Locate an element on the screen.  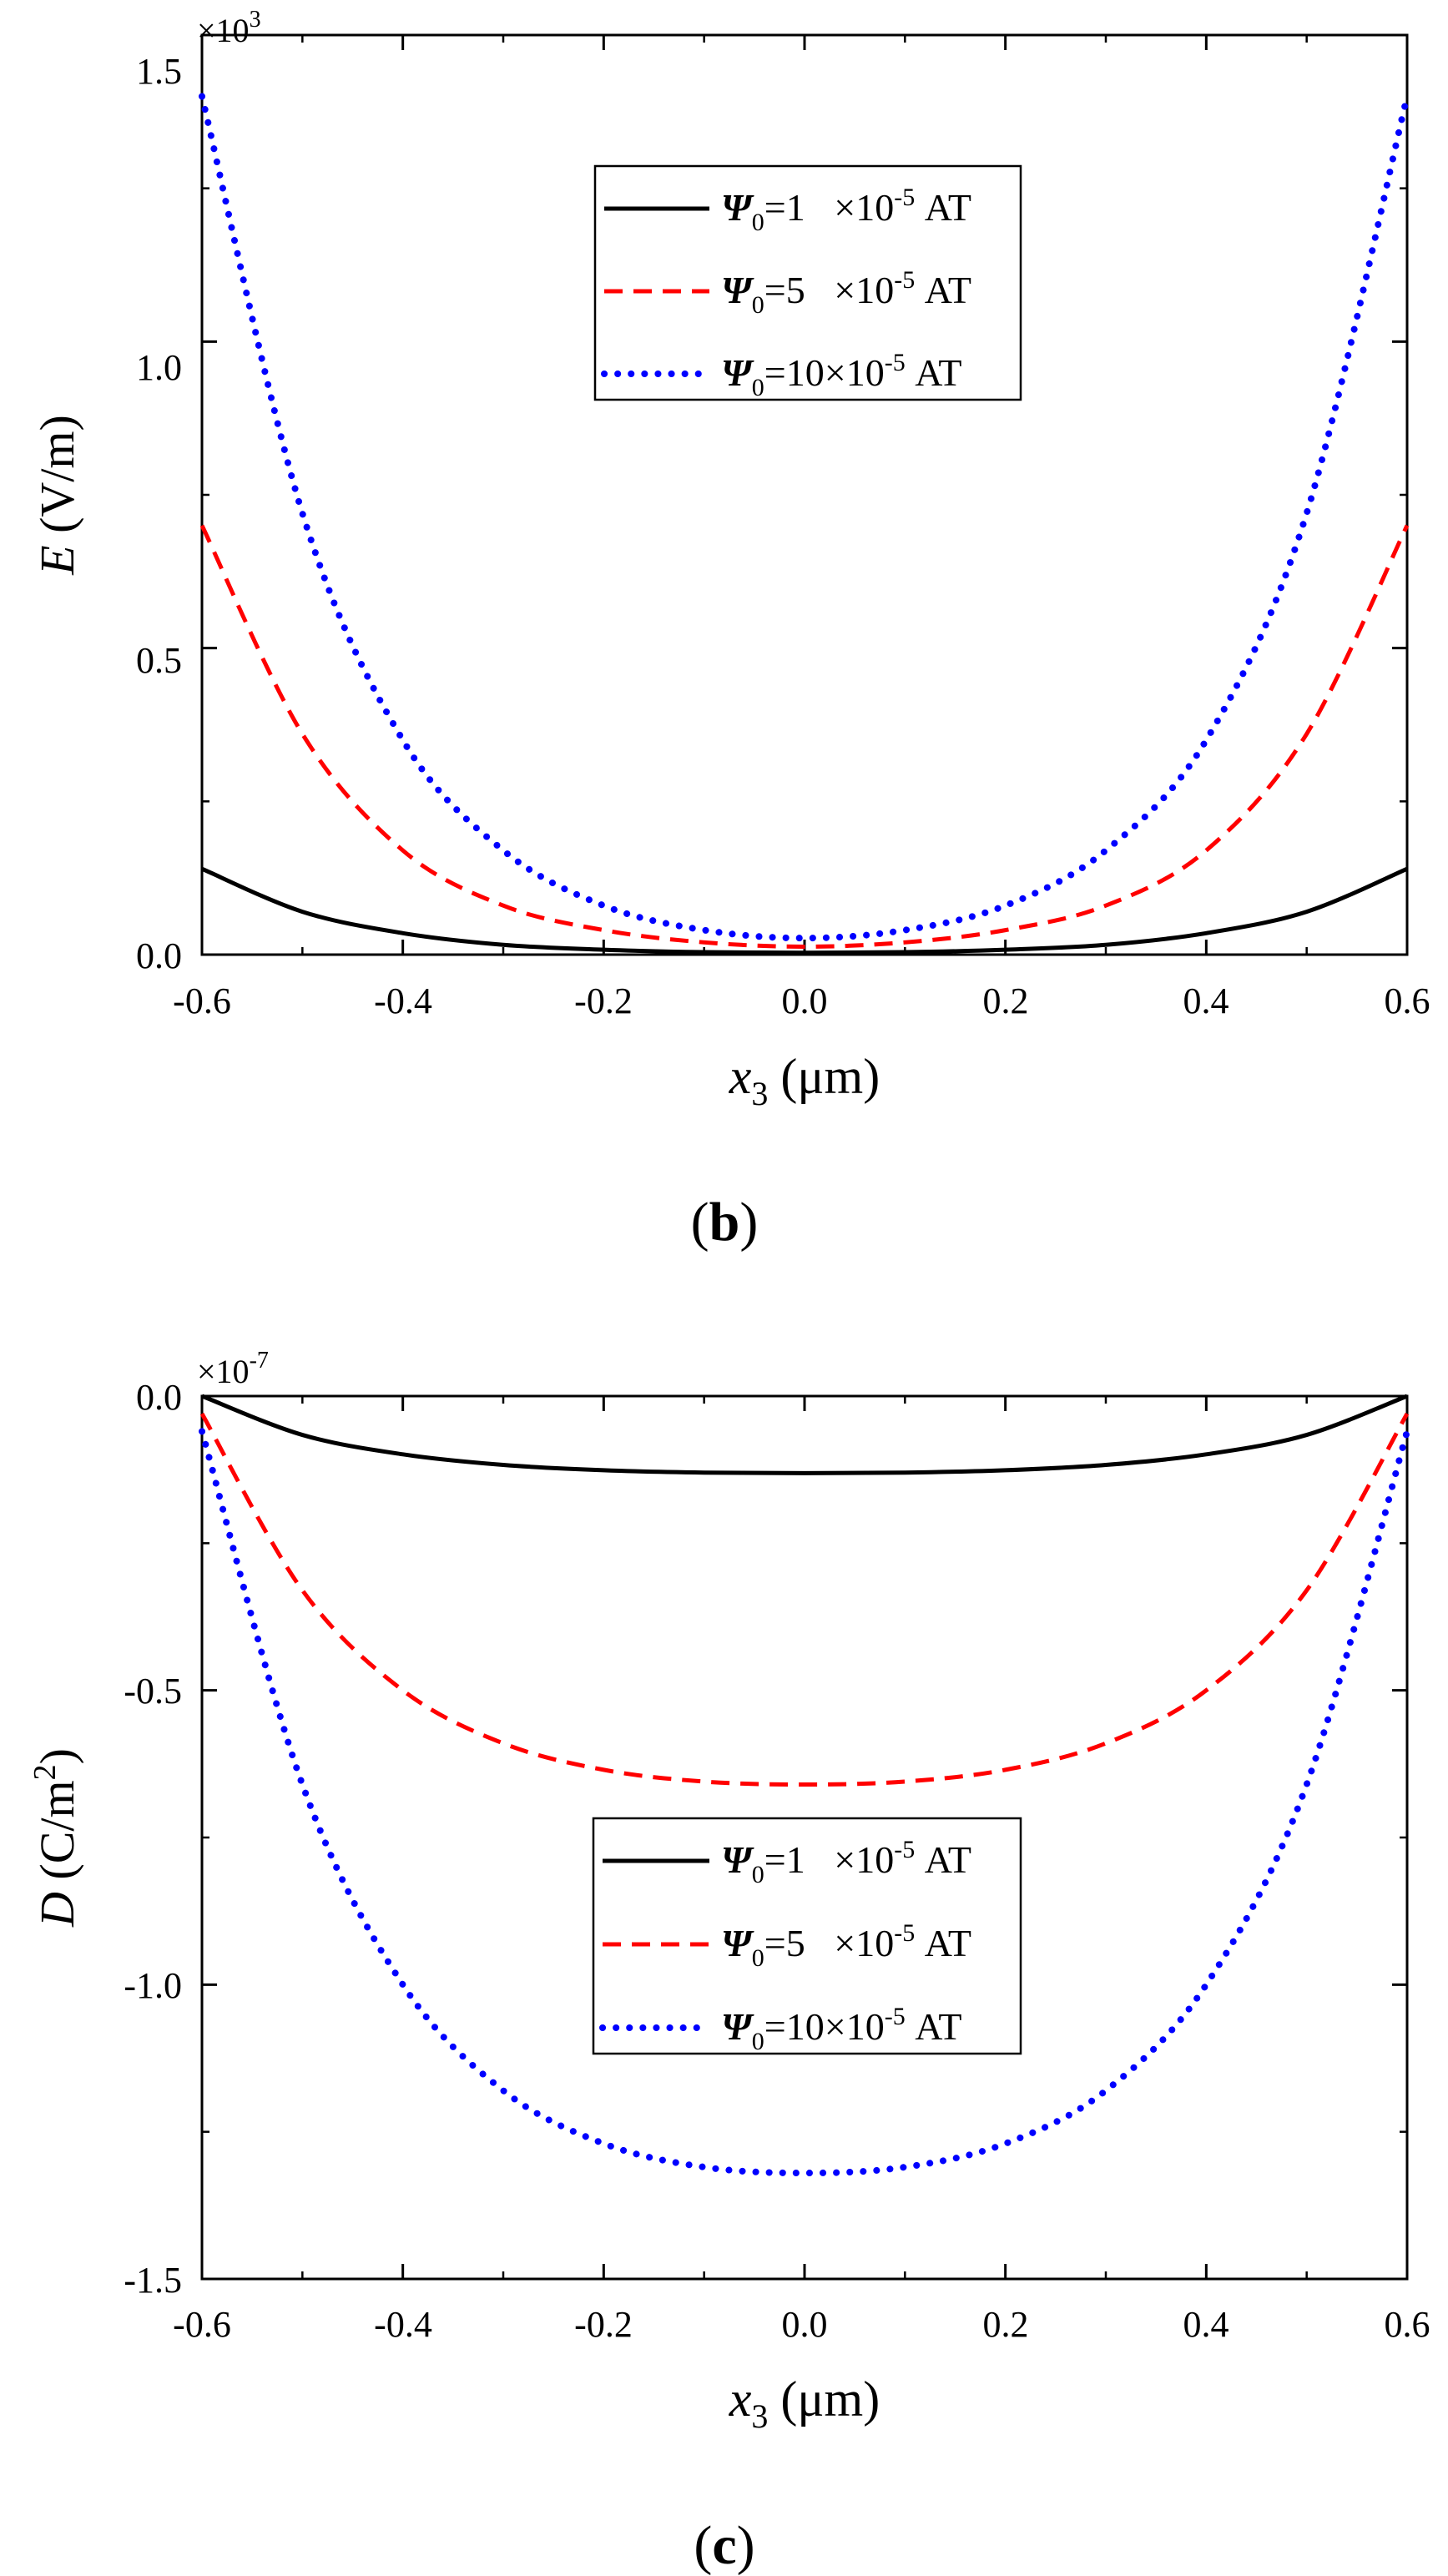
y-axis-label-c: D (C/m2) is located at coordinates (56, 1838).